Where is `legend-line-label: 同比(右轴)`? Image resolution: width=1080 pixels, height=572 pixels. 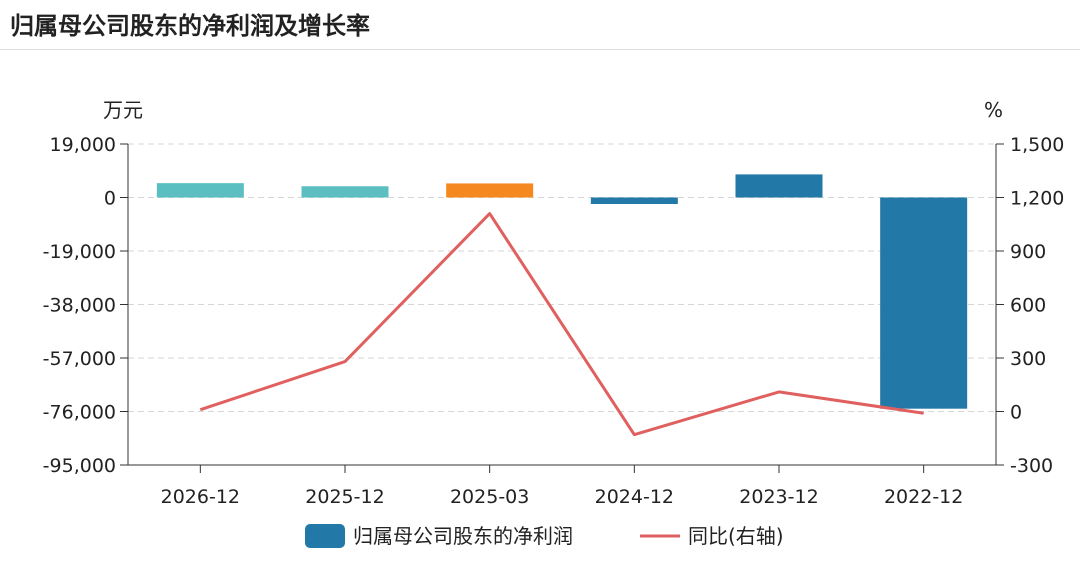
legend-line-label: 同比(右轴) is located at coordinates (736, 536).